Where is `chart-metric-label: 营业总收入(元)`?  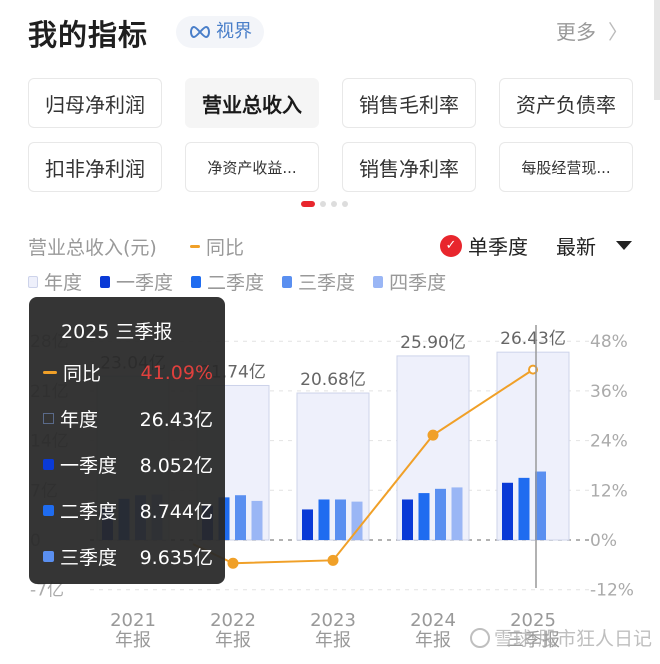
chart-metric-label: 营业总收入(元) is located at coordinates (92, 248).